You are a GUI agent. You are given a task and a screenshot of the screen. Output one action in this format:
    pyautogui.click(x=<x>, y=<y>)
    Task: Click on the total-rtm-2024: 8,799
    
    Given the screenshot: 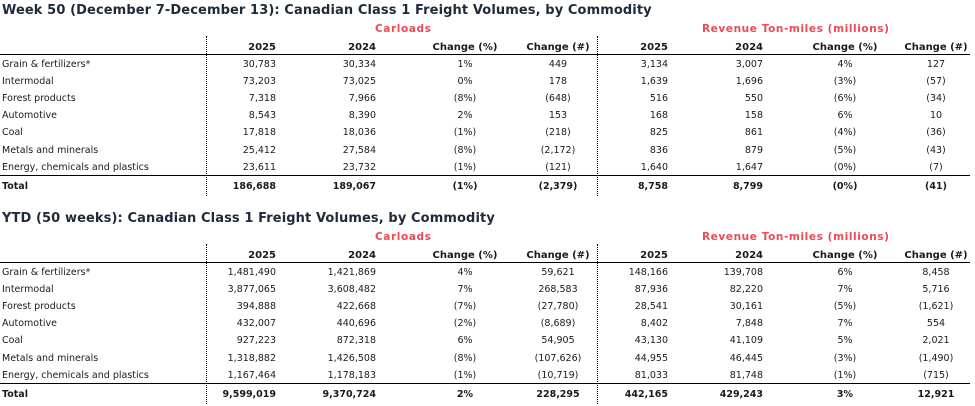 What is the action you would take?
    pyautogui.click(x=747, y=186)
    